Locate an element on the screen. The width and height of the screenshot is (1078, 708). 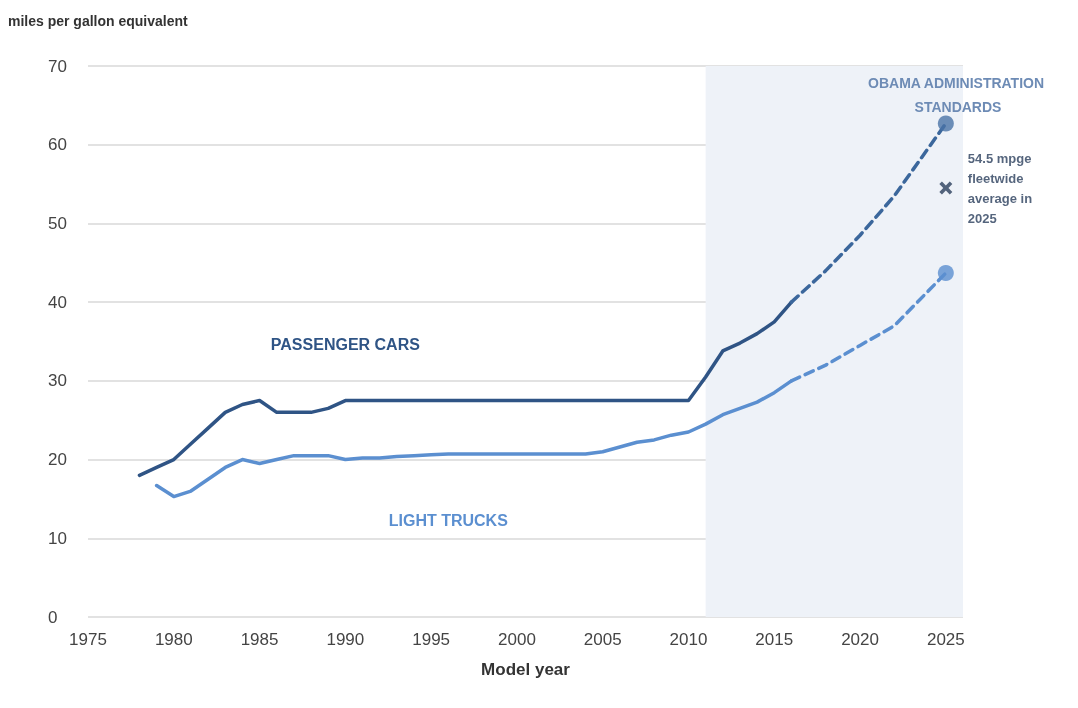
x-tick-label: 1985 is located at coordinates (259, 639).